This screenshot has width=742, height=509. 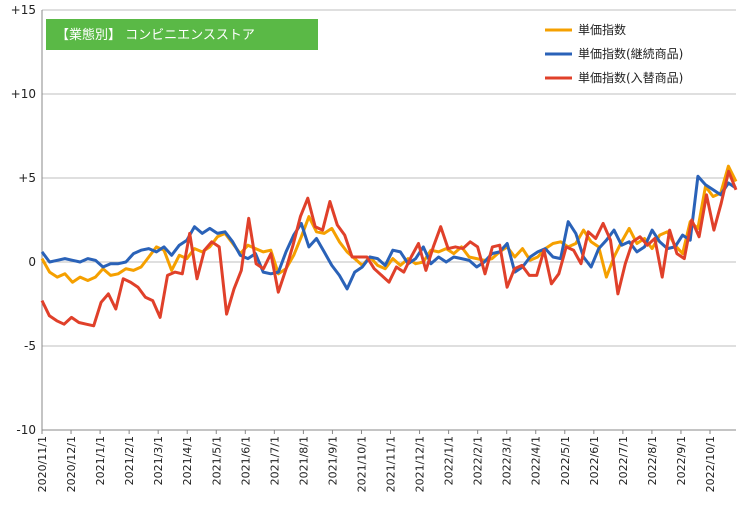 What do you see at coordinates (245, 460) in the screenshot?
I see `x-tick-label: 2021/6/1` at bounding box center [245, 460].